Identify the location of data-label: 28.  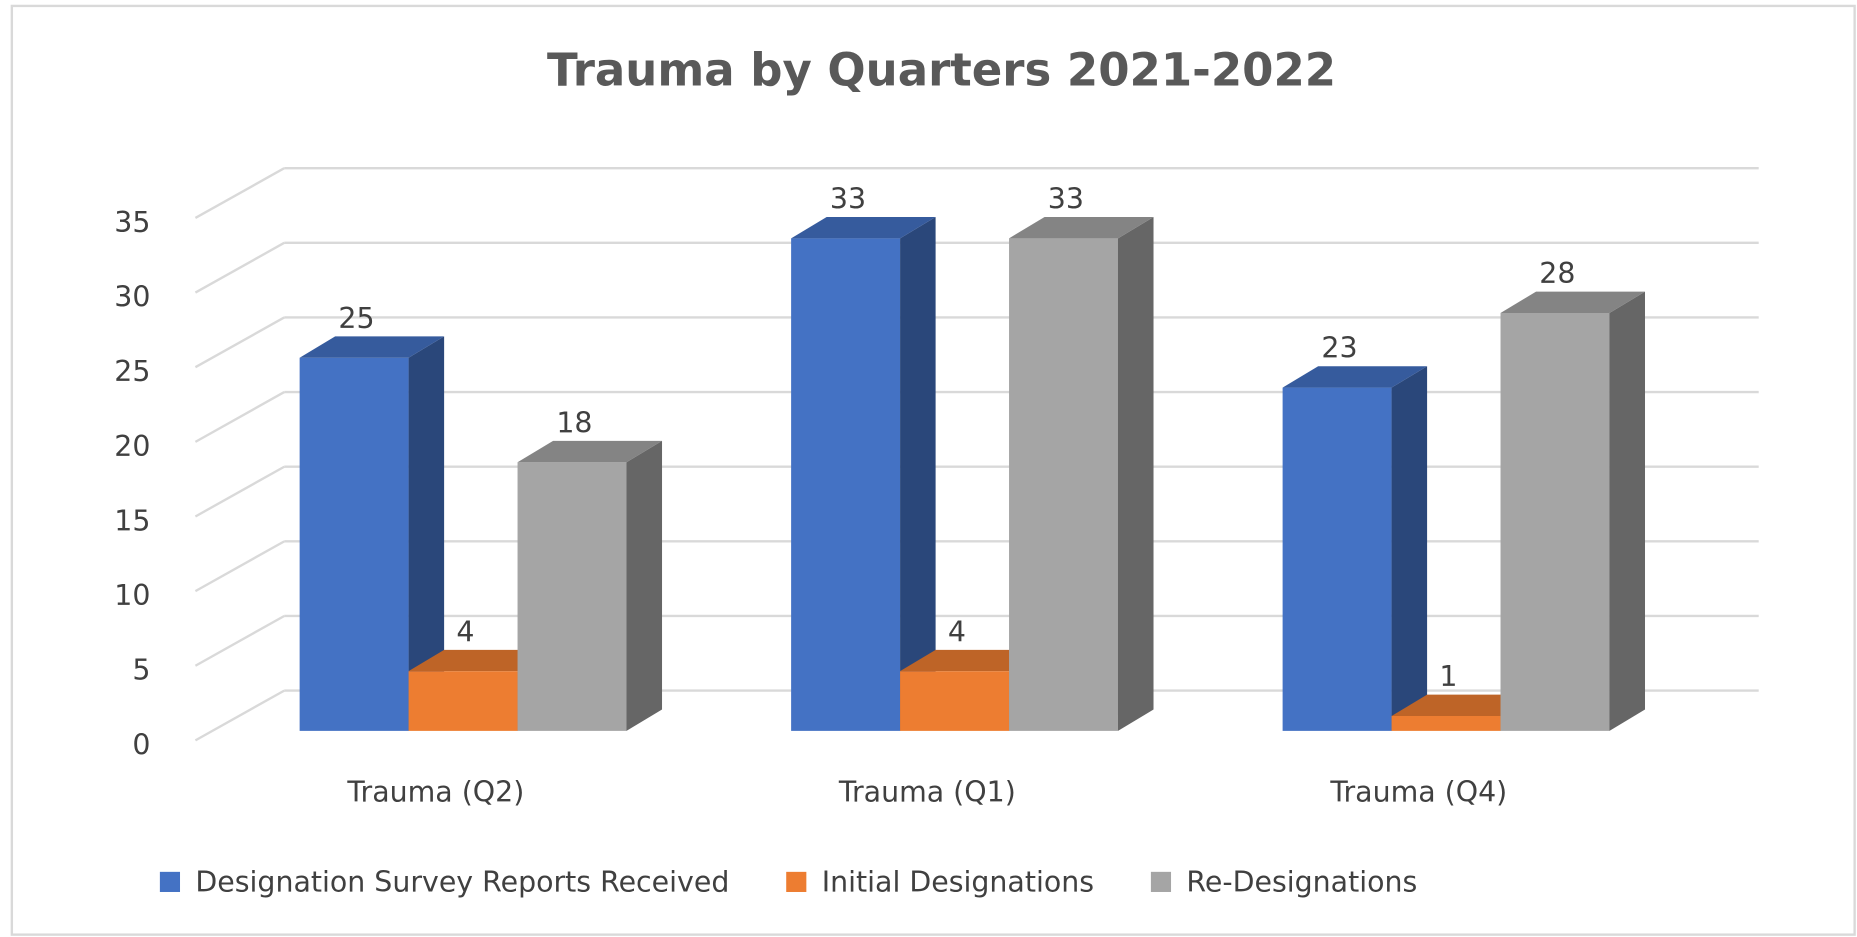
(1557, 273).